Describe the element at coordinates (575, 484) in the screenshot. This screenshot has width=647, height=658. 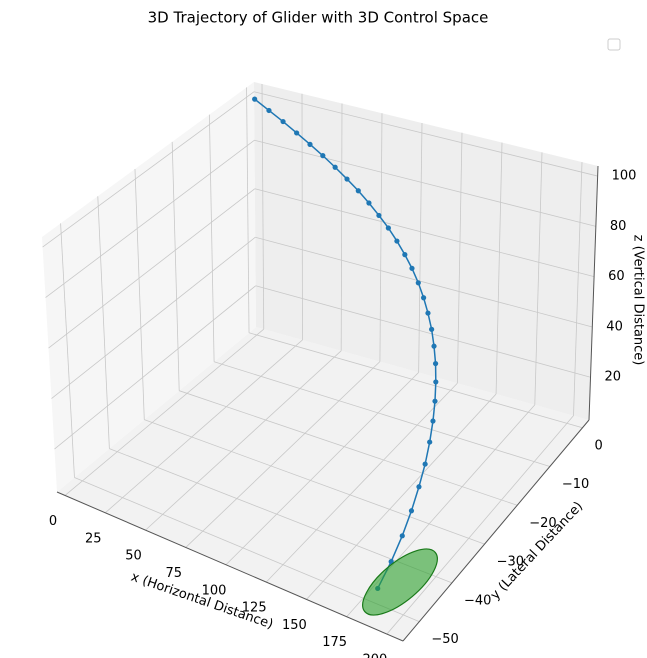
I see `y-tick-label: −10` at that location.